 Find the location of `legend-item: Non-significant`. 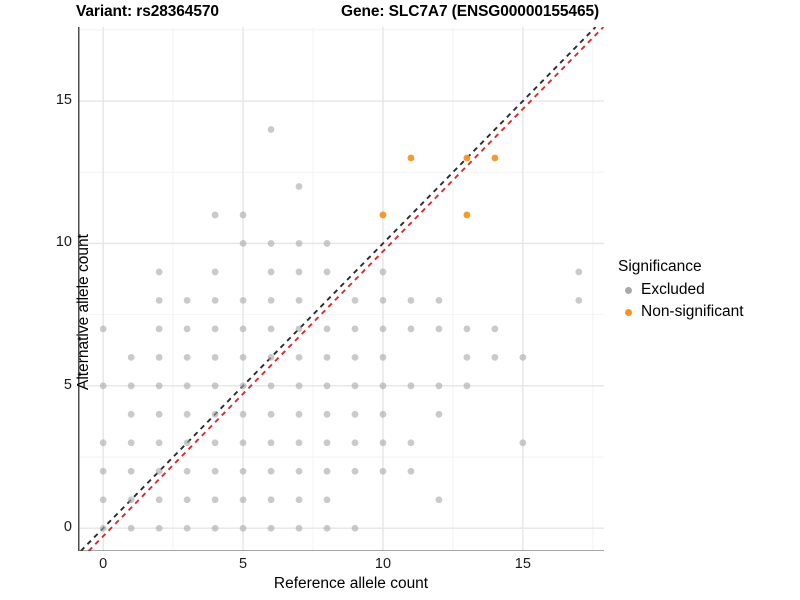

legend-item: Non-significant is located at coordinates (705, 312).